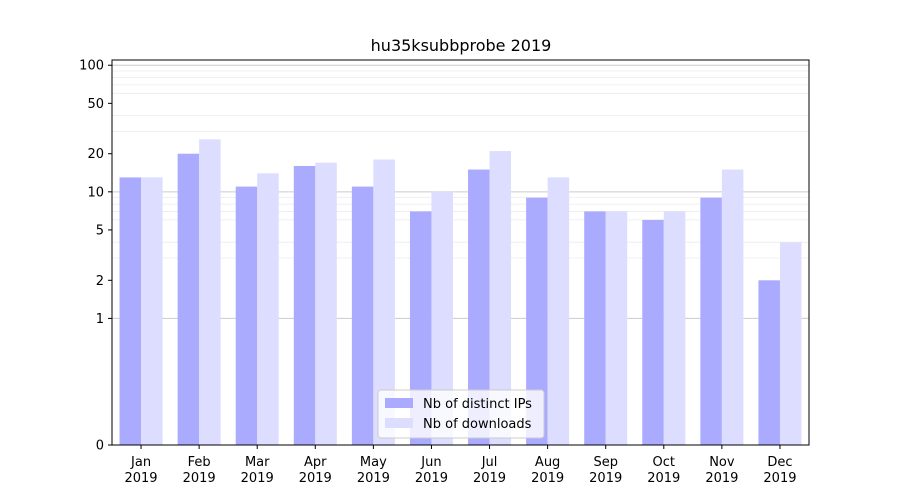 This screenshot has width=900, height=504. I want to click on y-tick-label: 20, so click(95, 154).